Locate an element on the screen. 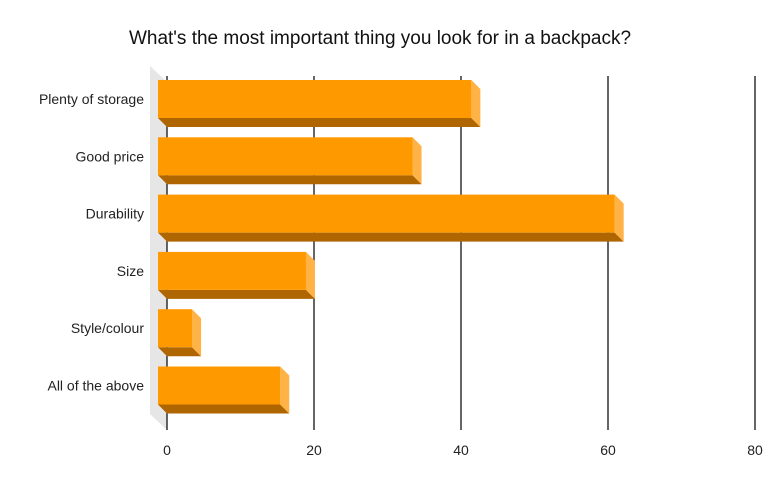  category-label: Plenty of storage is located at coordinates (91, 99).